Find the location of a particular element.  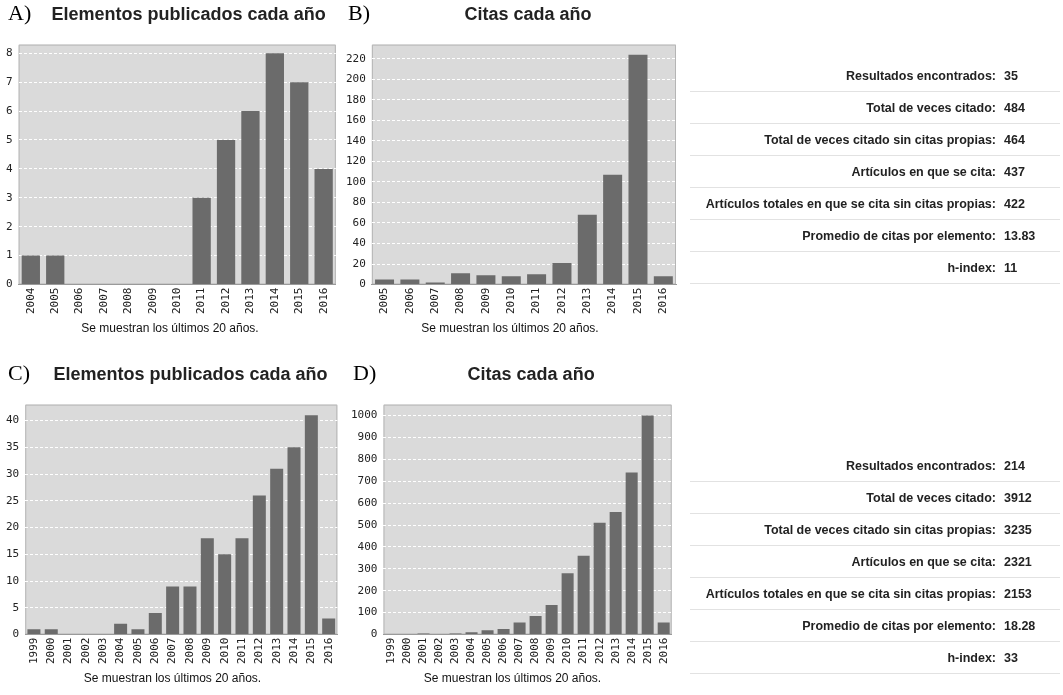

y-tick-label: 3 is located at coordinates (9, 197).